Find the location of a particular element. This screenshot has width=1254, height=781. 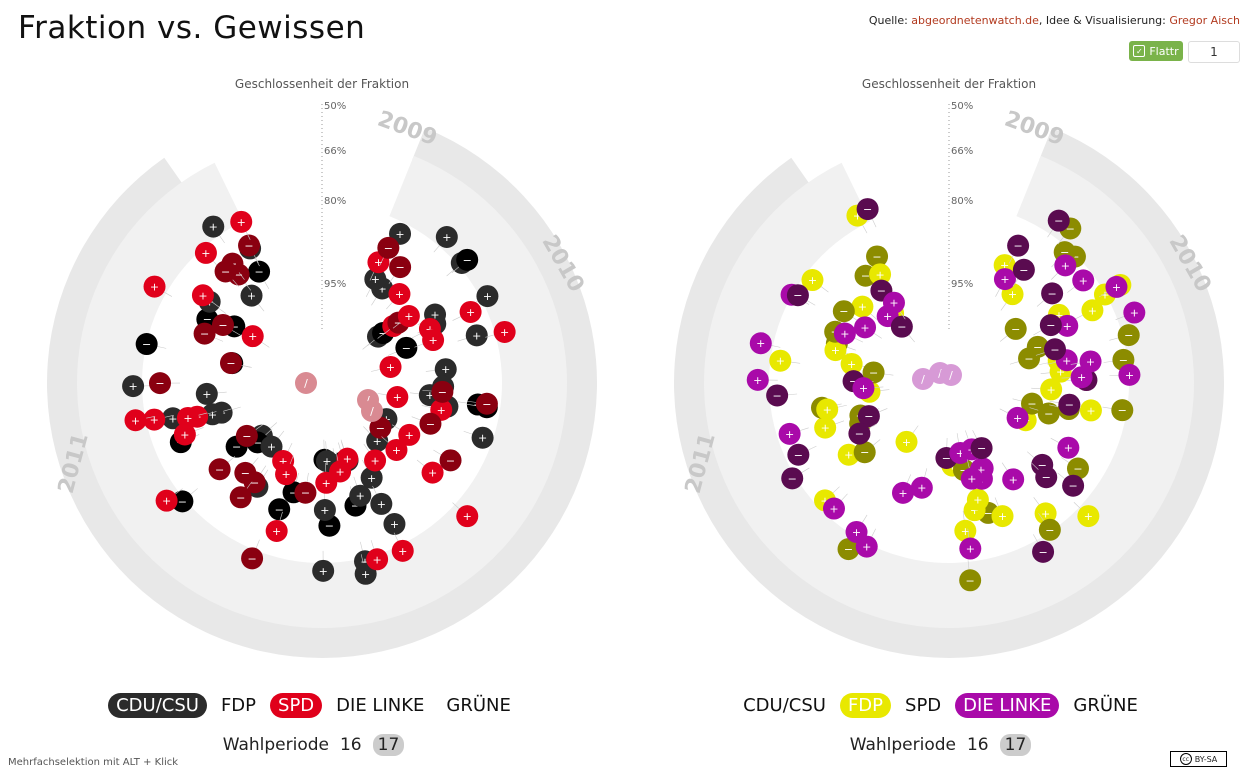

flattr-button: ✓ Flattr is located at coordinates (1156, 51).